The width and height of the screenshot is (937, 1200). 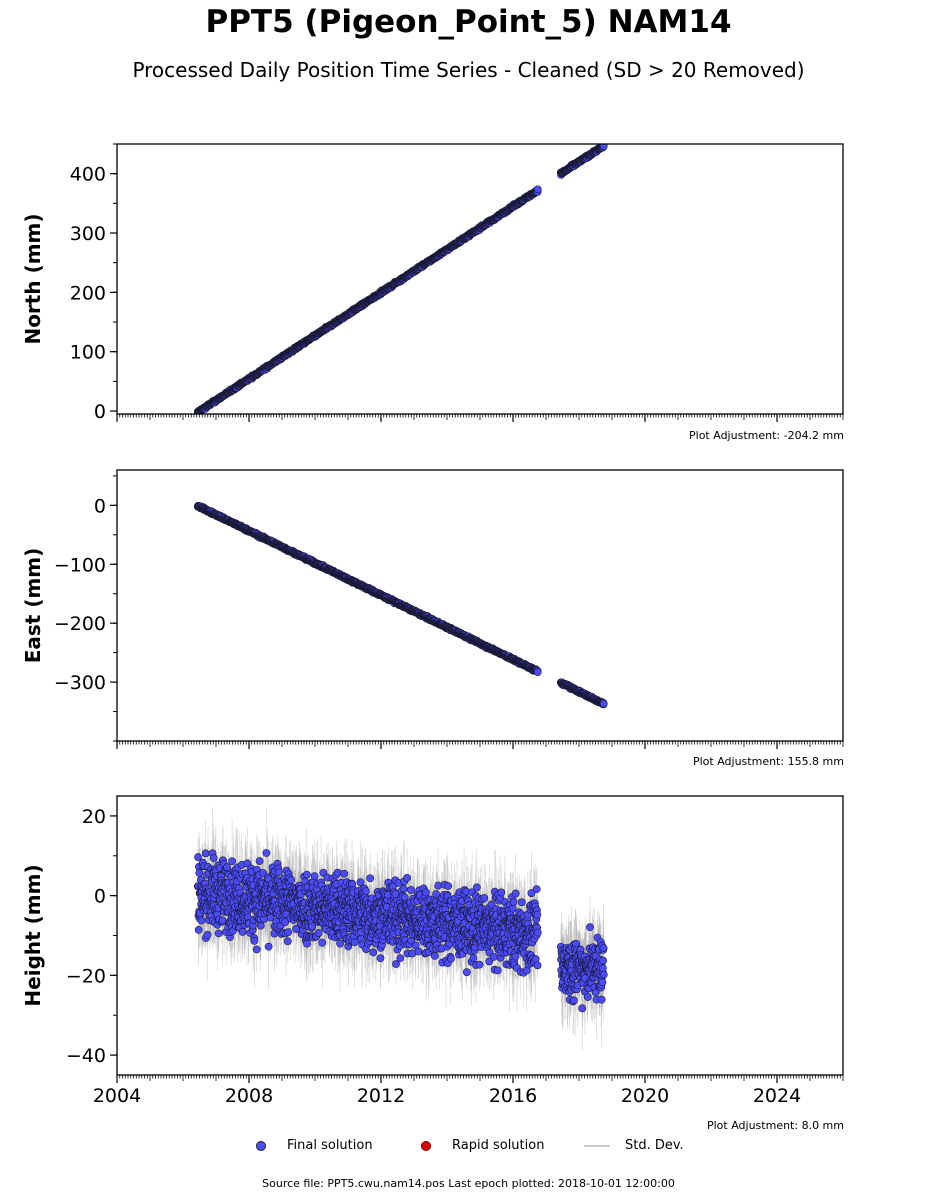 I want to click on north-series, so click(x=400, y=279).